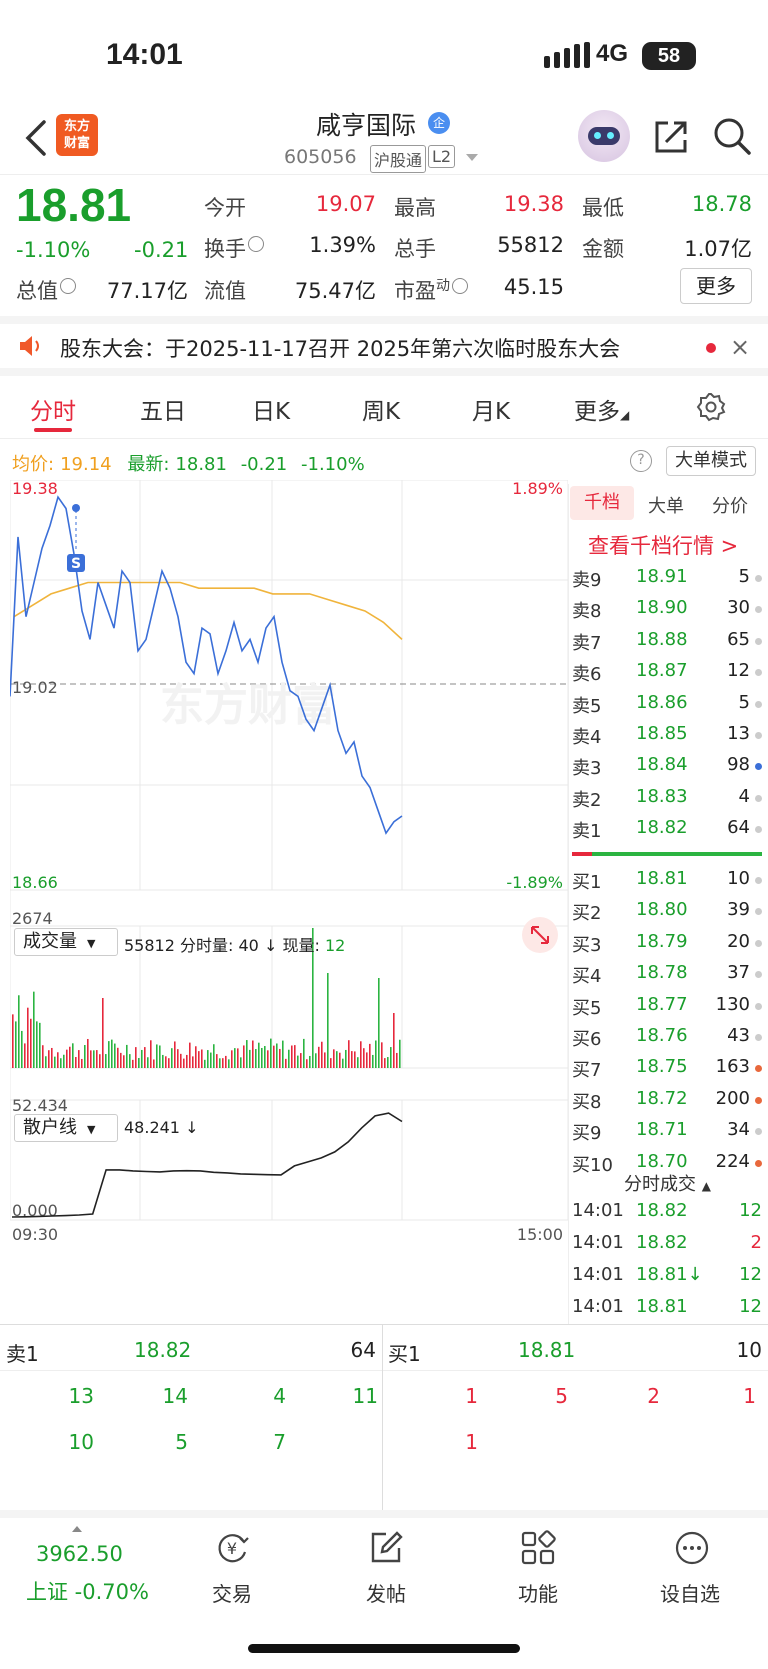 This screenshot has height=1669, width=768. Describe the element at coordinates (667, 1070) in the screenshot. I see `bid-level-row: 买7 18.75 163` at that location.